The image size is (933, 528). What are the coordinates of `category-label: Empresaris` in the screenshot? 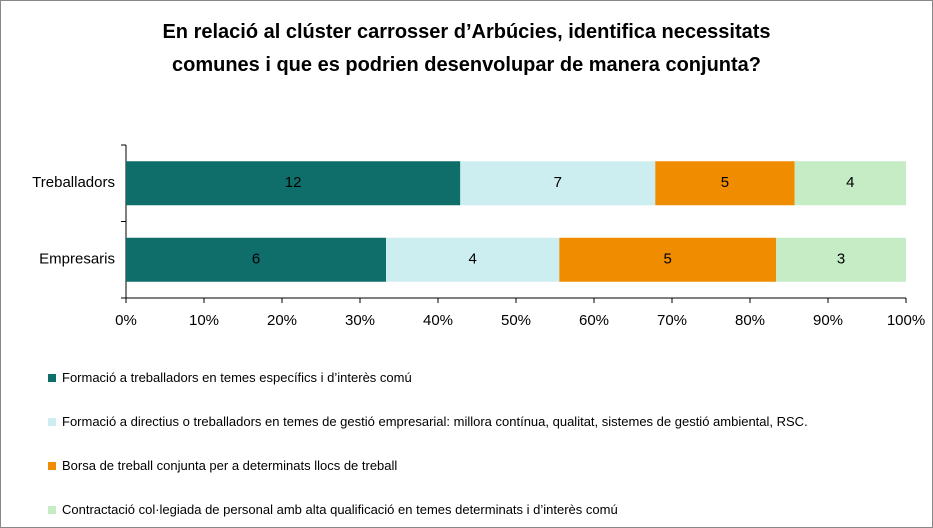 It's located at (77, 259).